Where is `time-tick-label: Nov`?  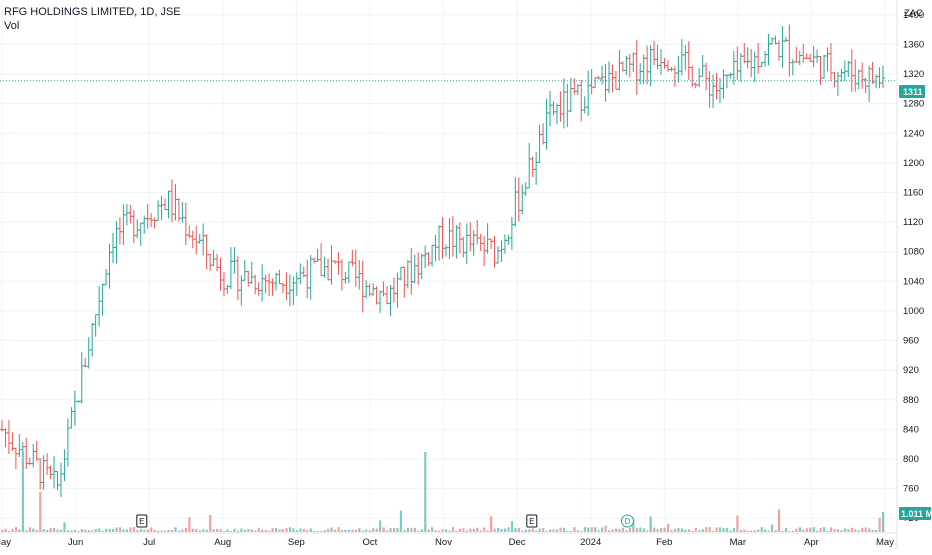
time-tick-label: Nov is located at coordinates (443, 542).